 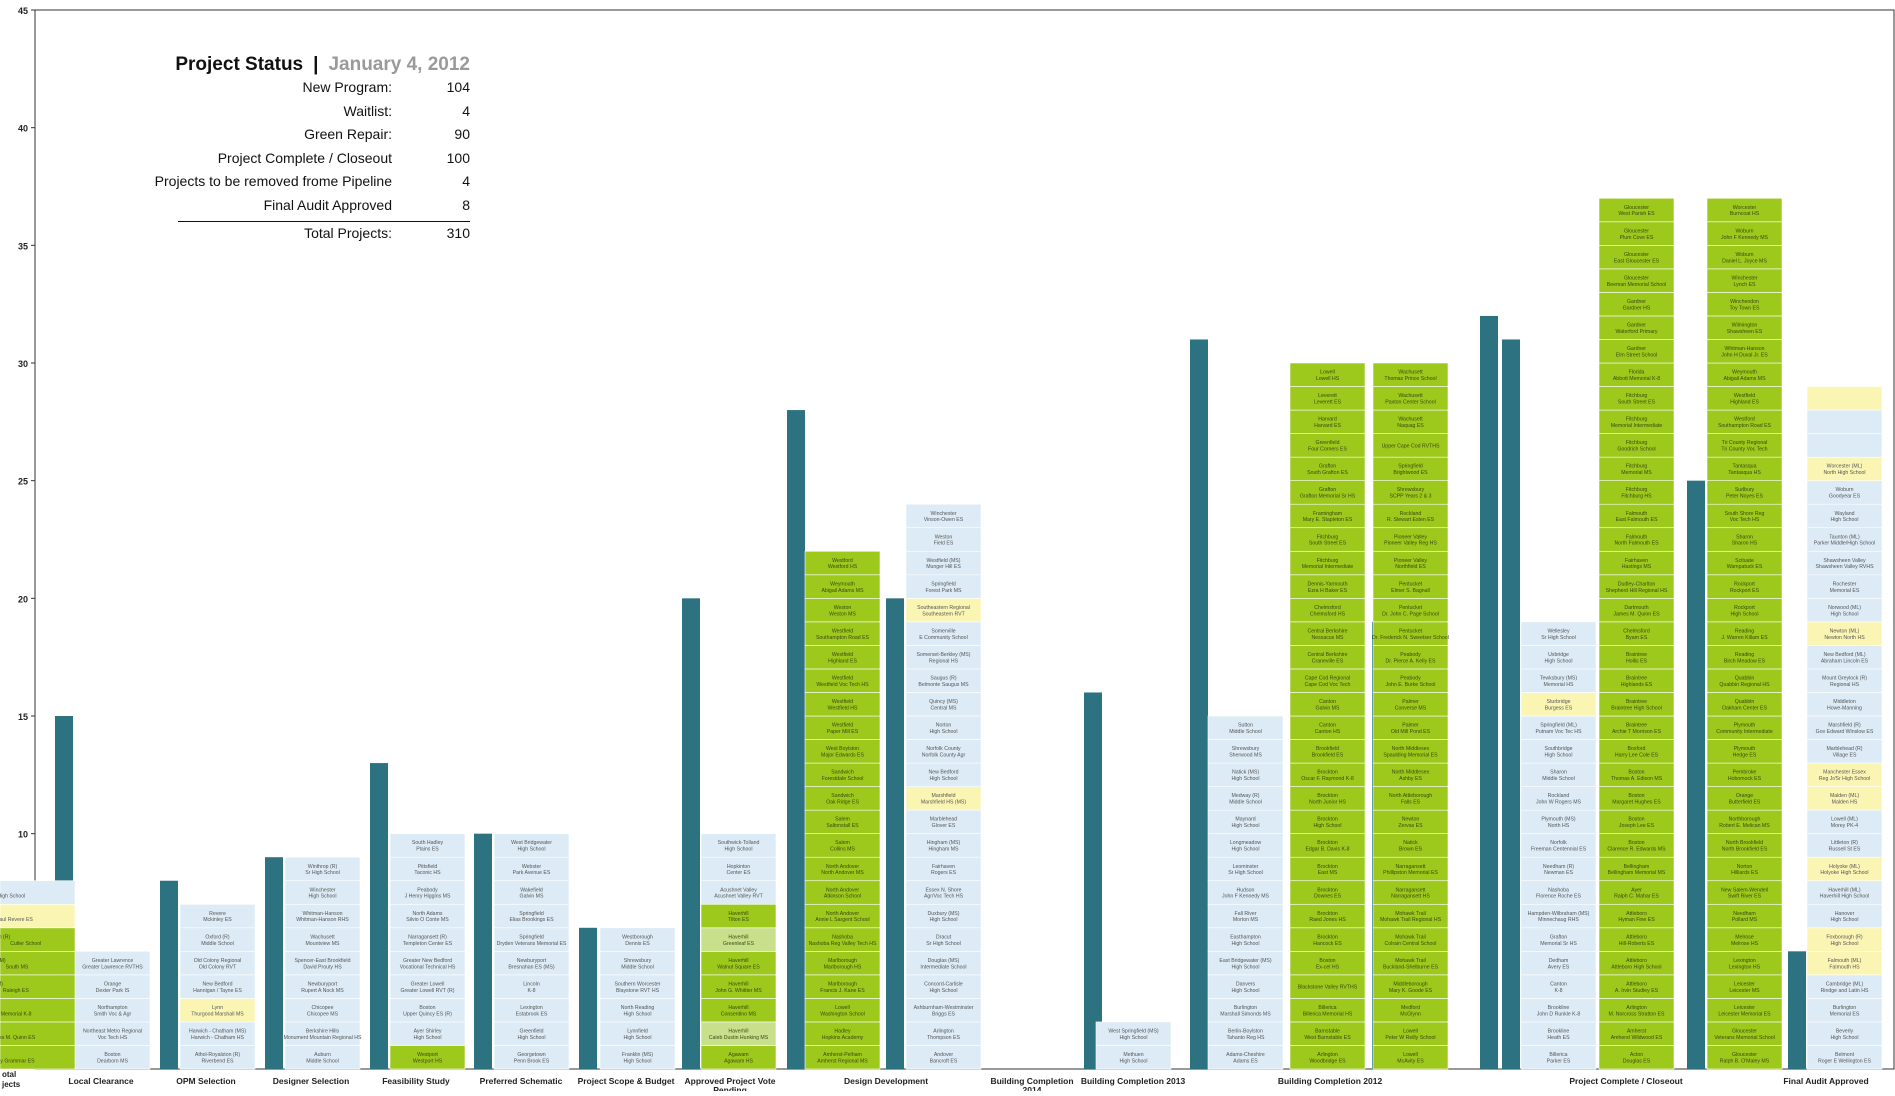 What do you see at coordinates (1328, 611) in the screenshot?
I see `project-cell-label: Chelmsford Chelmsford HS` at bounding box center [1328, 611].